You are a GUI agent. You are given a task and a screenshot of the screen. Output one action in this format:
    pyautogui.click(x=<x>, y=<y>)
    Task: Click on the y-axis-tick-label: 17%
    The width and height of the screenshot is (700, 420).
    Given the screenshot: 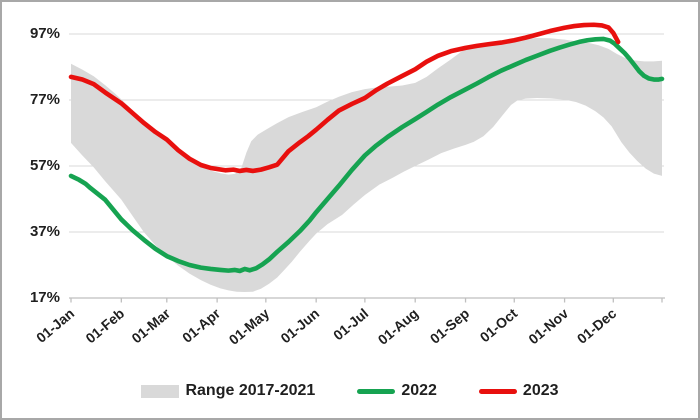 What is the action you would take?
    pyautogui.click(x=44, y=297)
    